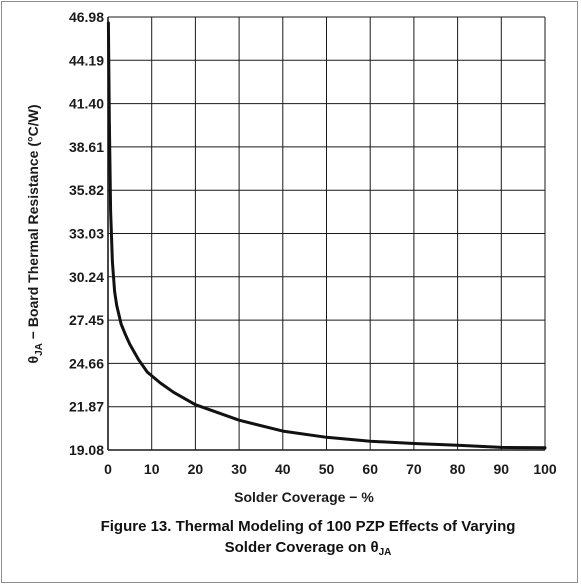 The height and width of the screenshot is (586, 581). I want to click on x-tick-label-9: 90, so click(502, 469).